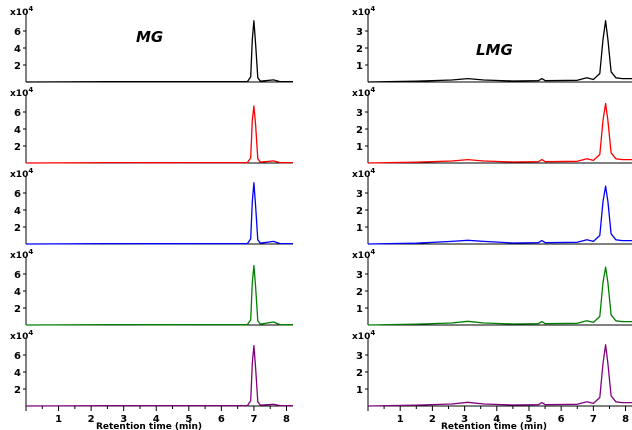 This screenshot has height=430, width=632. I want to click on mg-ytick-label-1-4: 4, so click(17, 49).